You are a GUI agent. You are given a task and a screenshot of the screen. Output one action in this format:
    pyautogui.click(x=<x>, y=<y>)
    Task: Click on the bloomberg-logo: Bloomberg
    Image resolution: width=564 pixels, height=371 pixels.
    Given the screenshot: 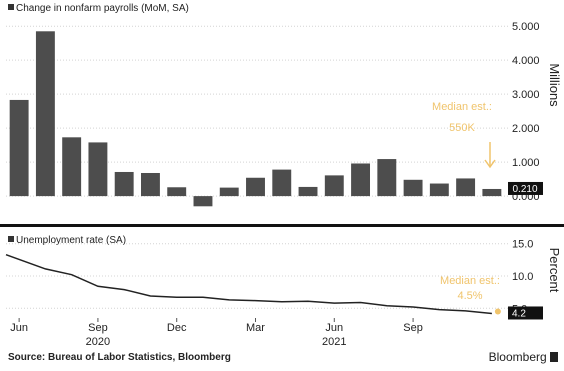 What is the action you would take?
    pyautogui.click(x=523, y=357)
    